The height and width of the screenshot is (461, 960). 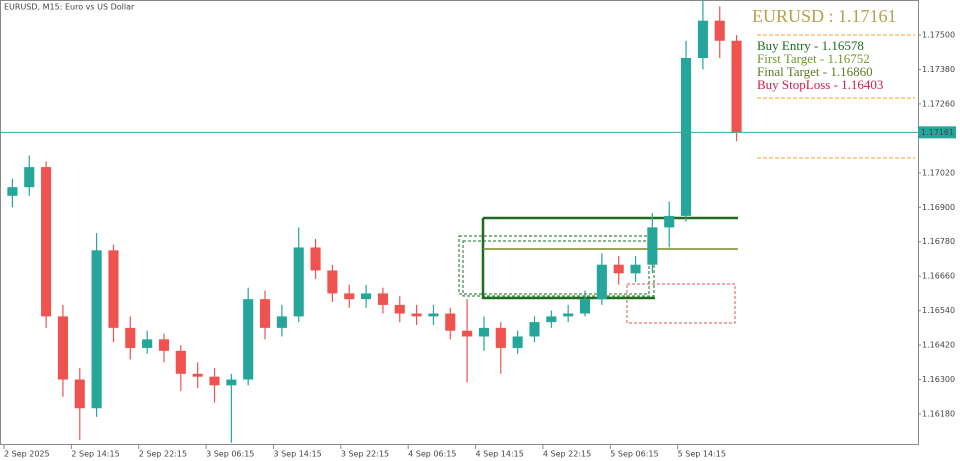 What do you see at coordinates (27, 454) in the screenshot?
I see `x-tick-label: 2 Sep 2025` at bounding box center [27, 454].